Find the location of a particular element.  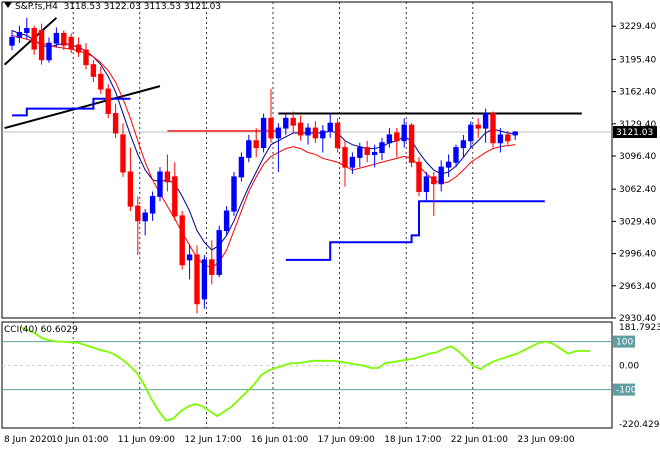

ohlc-readout: 3118.53 3122.03 3113.53 3121.03 is located at coordinates (142, 7).